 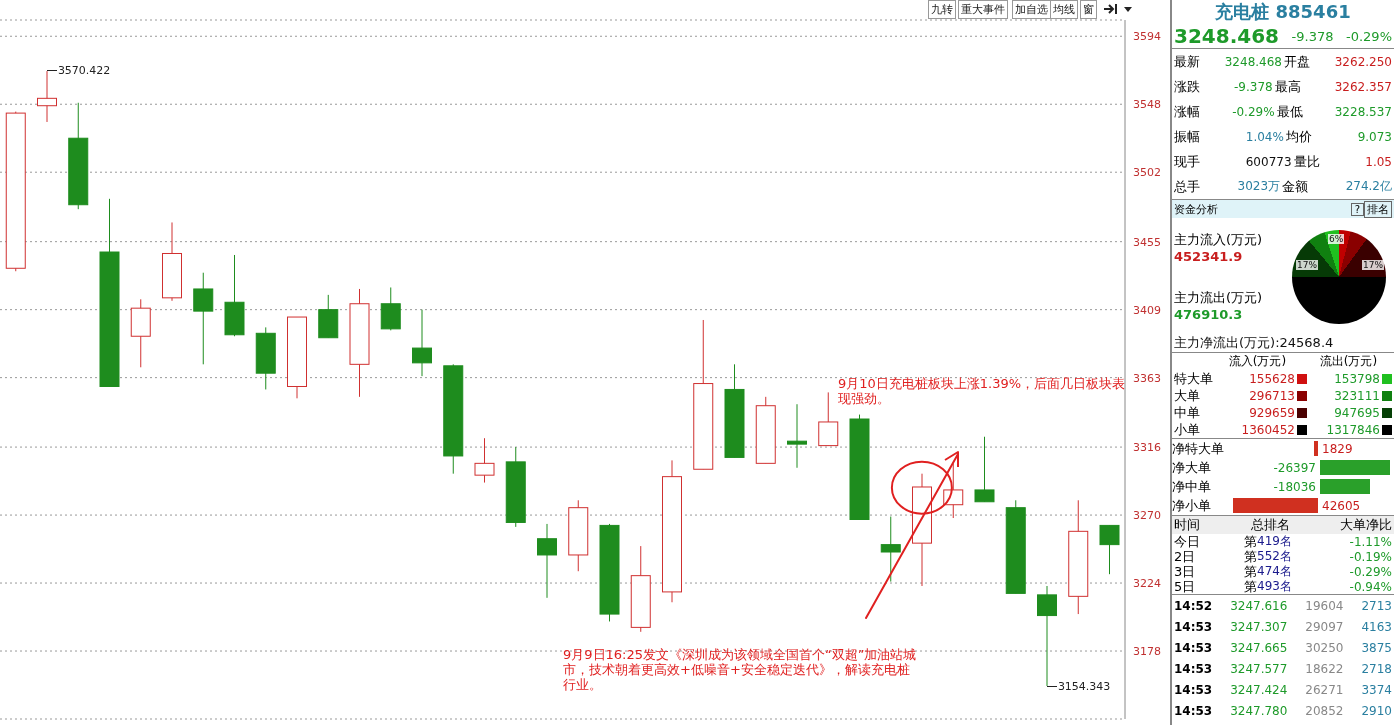 What do you see at coordinates (1376, 647) in the screenshot?
I see `text: 3875` at bounding box center [1376, 647].